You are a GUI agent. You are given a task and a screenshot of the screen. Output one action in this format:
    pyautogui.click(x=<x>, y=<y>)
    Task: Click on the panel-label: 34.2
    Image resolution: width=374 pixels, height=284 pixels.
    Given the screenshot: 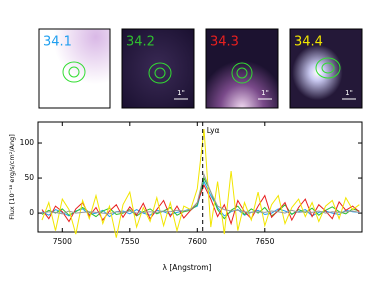 What is the action you would take?
    pyautogui.click(x=140, y=42)
    